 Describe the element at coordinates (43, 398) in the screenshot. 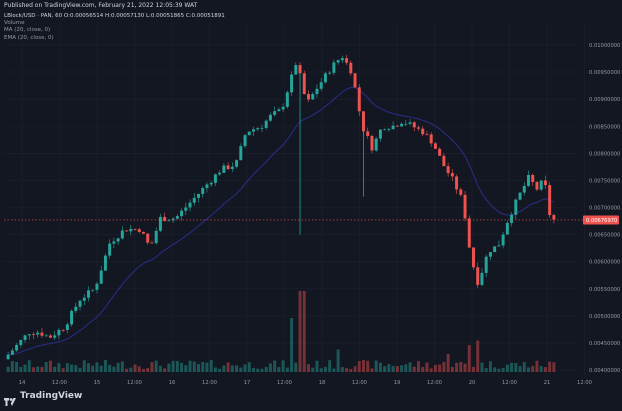

I see `tradingview-logo: TradingView` at that location.